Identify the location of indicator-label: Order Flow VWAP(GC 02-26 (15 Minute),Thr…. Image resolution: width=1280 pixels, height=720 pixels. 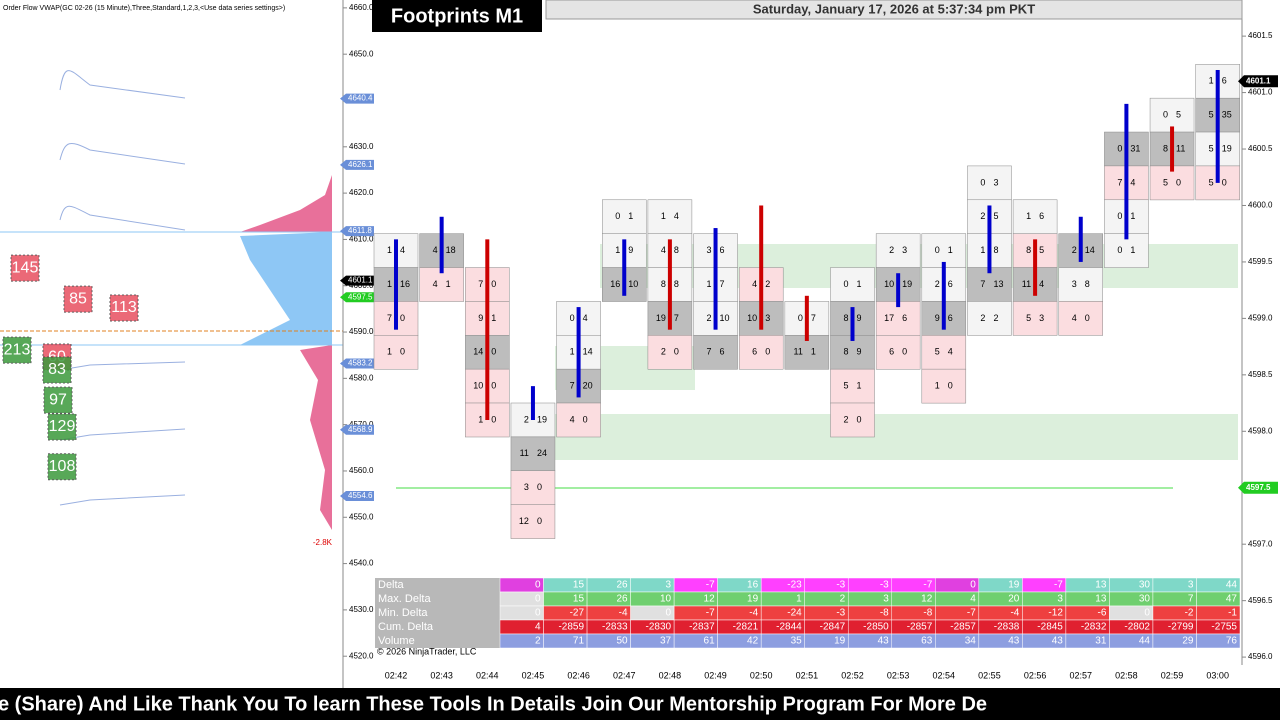
(144, 8).